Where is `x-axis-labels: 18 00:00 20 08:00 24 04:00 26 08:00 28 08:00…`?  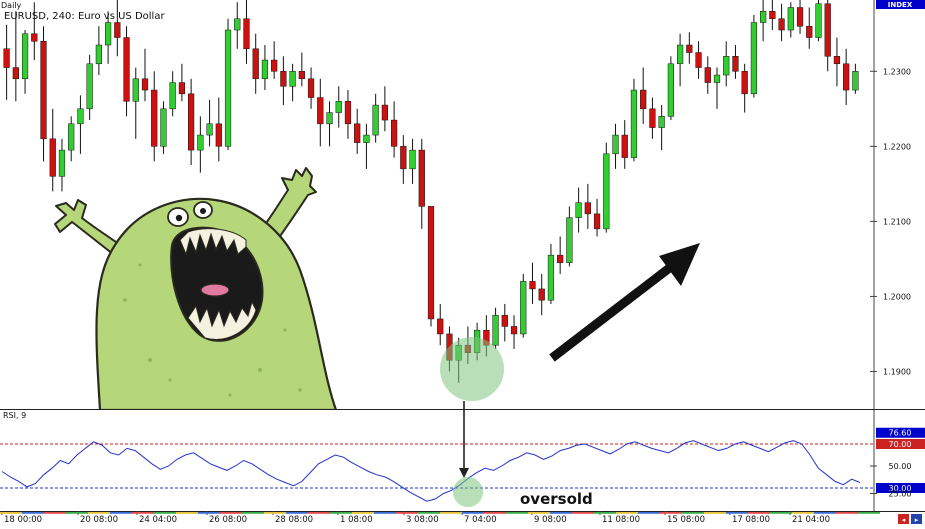 x-axis-labels: 18 00:00 20 08:00 24 04:00 26 08:00 28 08:00… is located at coordinates (415, 518).